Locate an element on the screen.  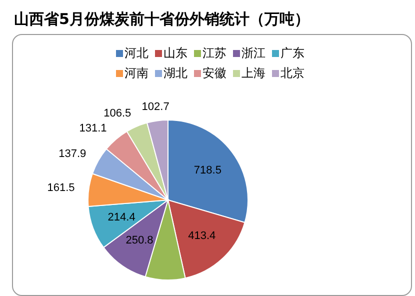
data-label: 106.5 is located at coordinates (118, 114).